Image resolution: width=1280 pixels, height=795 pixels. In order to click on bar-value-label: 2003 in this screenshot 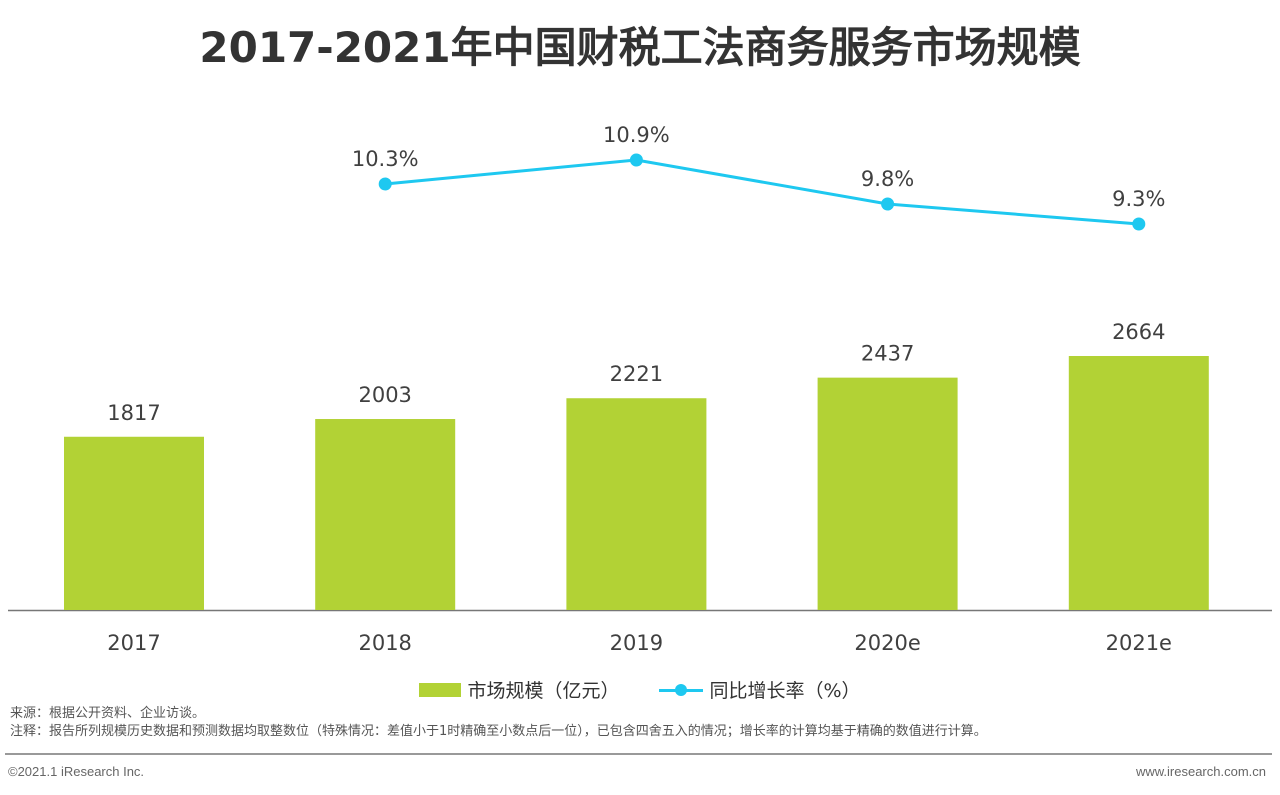, I will do `click(384, 395)`.